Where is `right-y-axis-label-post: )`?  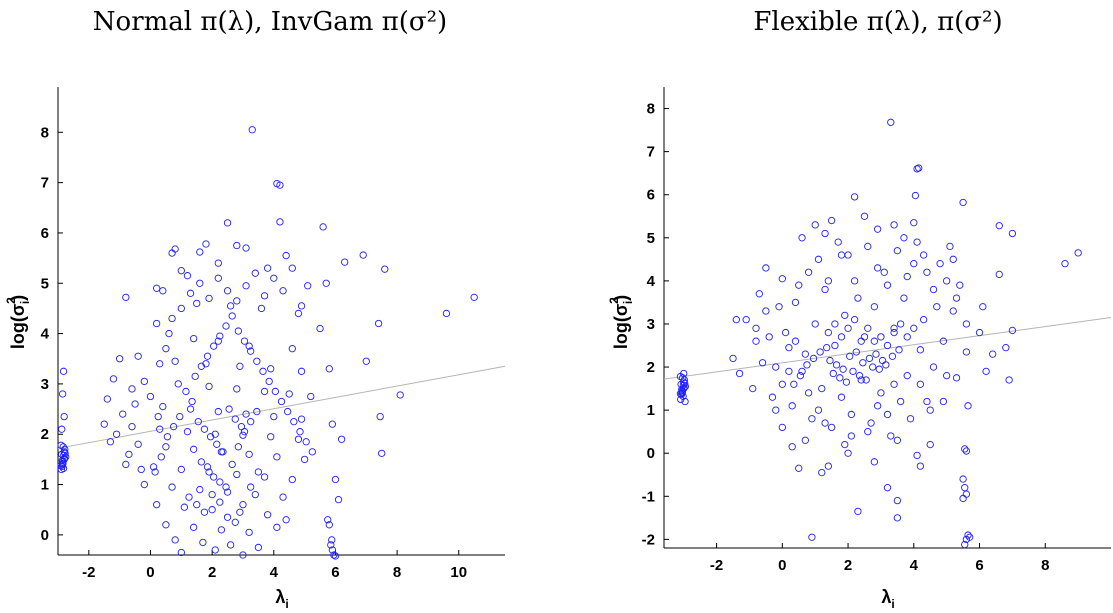
right-y-axis-label-post: ) is located at coordinates (621, 298).